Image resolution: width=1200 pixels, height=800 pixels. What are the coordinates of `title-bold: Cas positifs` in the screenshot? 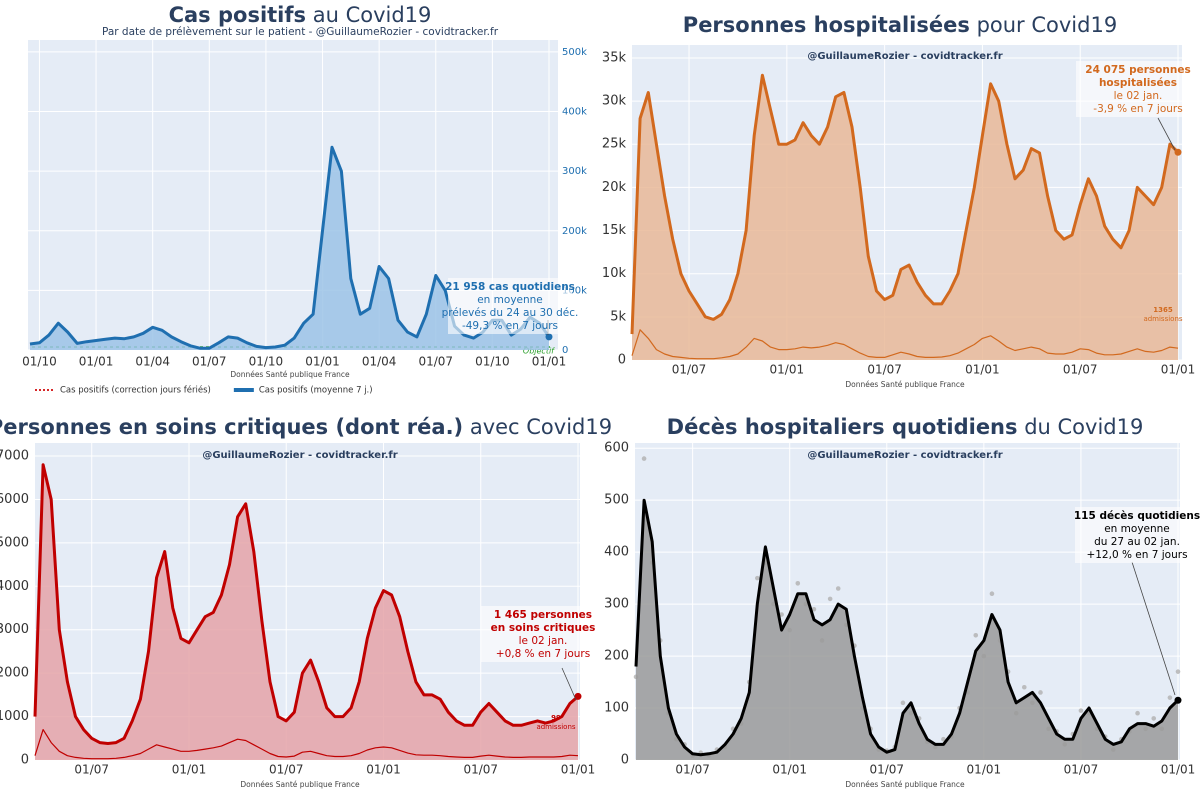 It's located at (237, 15).